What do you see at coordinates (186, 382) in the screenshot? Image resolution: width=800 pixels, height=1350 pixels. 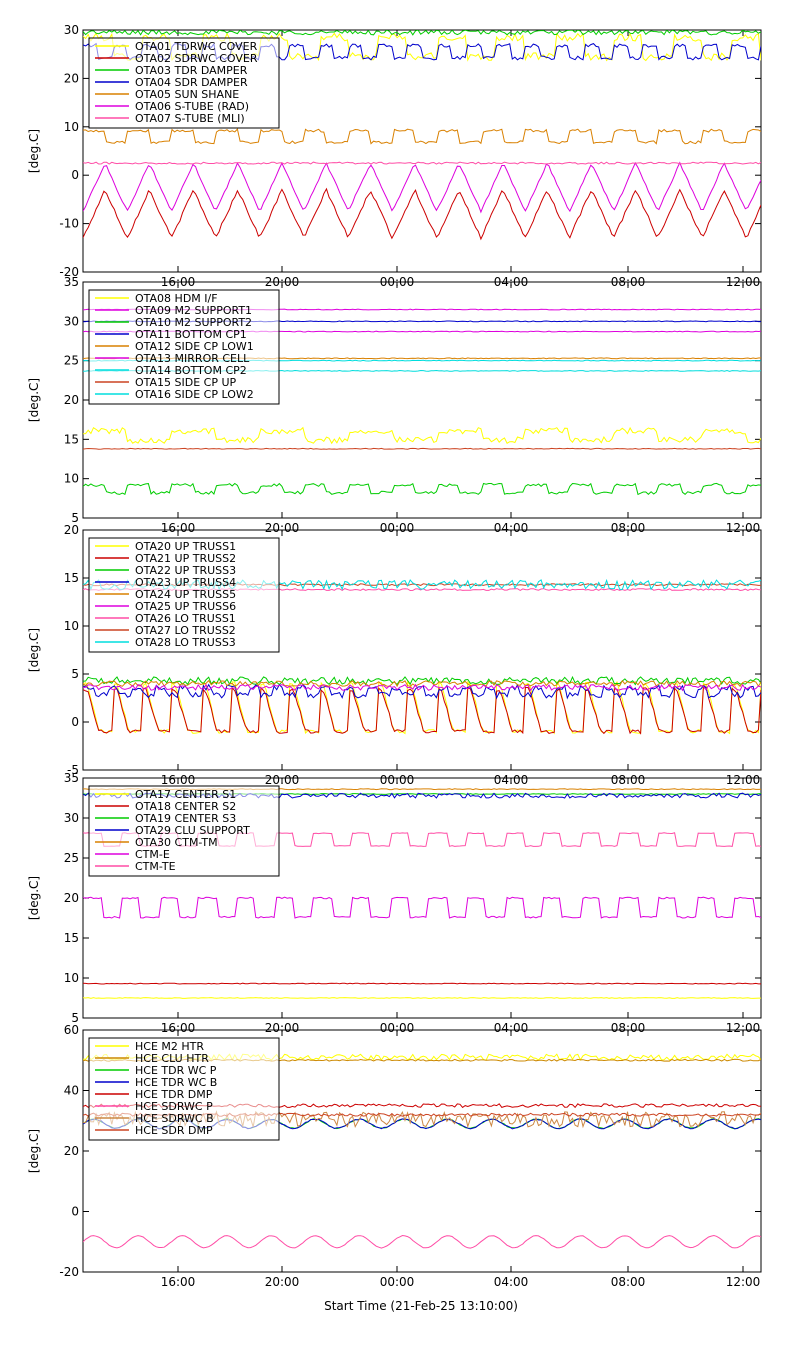 I see `legend-entry: OTA15 SIDE CP UP` at bounding box center [186, 382].